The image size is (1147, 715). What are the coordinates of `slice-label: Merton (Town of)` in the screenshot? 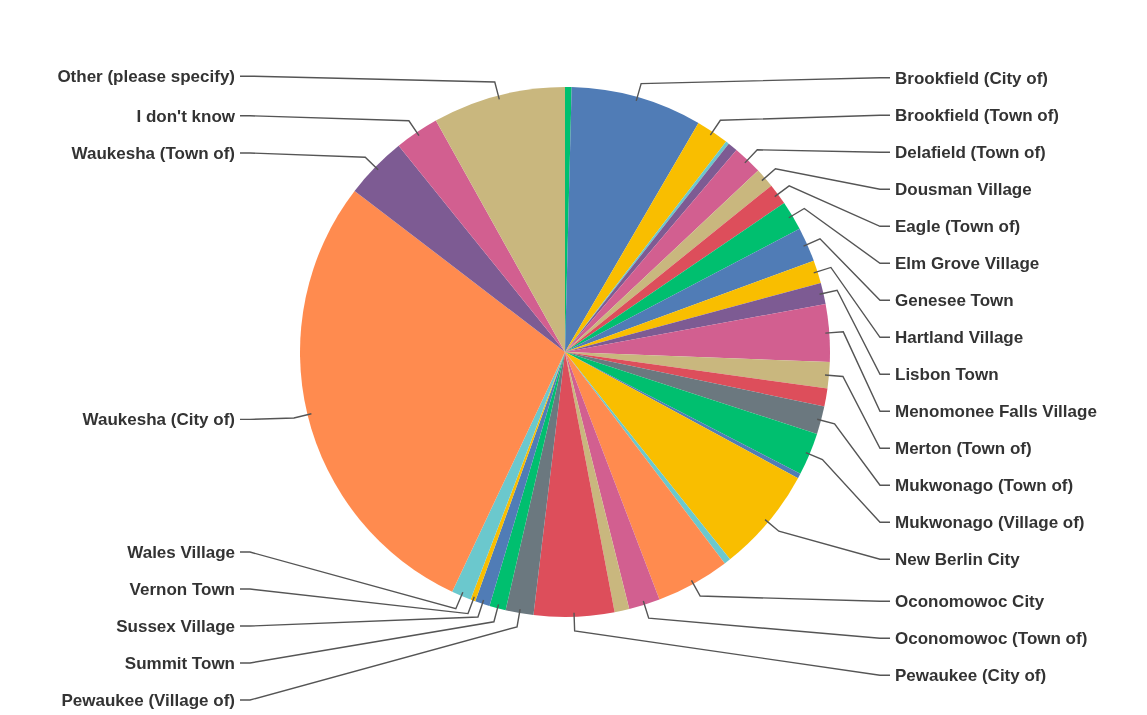 It's located at (963, 449).